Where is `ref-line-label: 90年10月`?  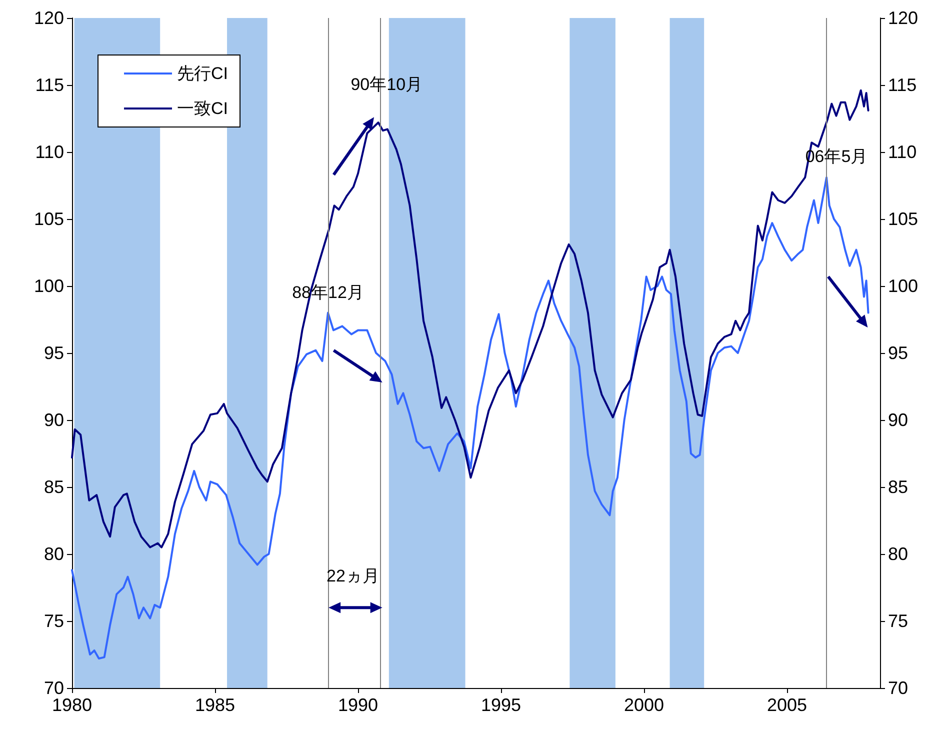
ref-line-label: 90年10月 is located at coordinates (386, 84).